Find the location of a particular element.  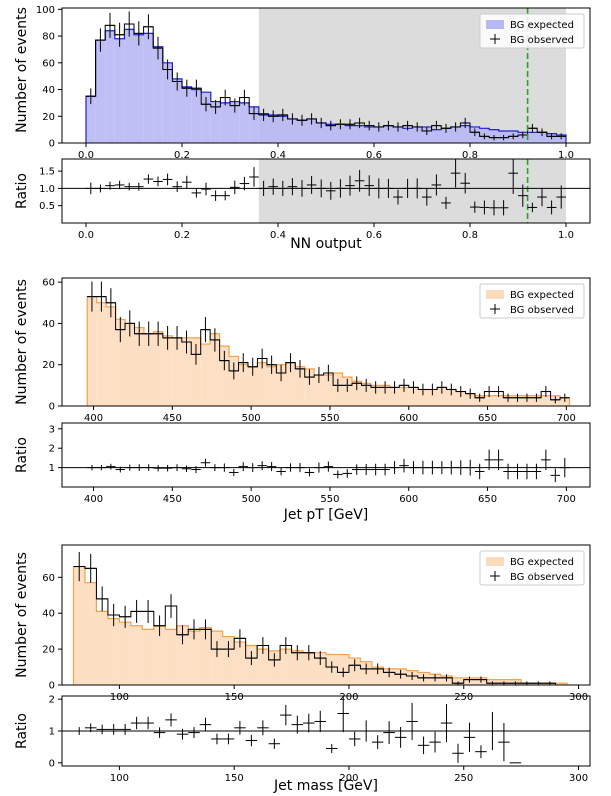

x-tick-label: 250 is located at coordinates (463, 697).